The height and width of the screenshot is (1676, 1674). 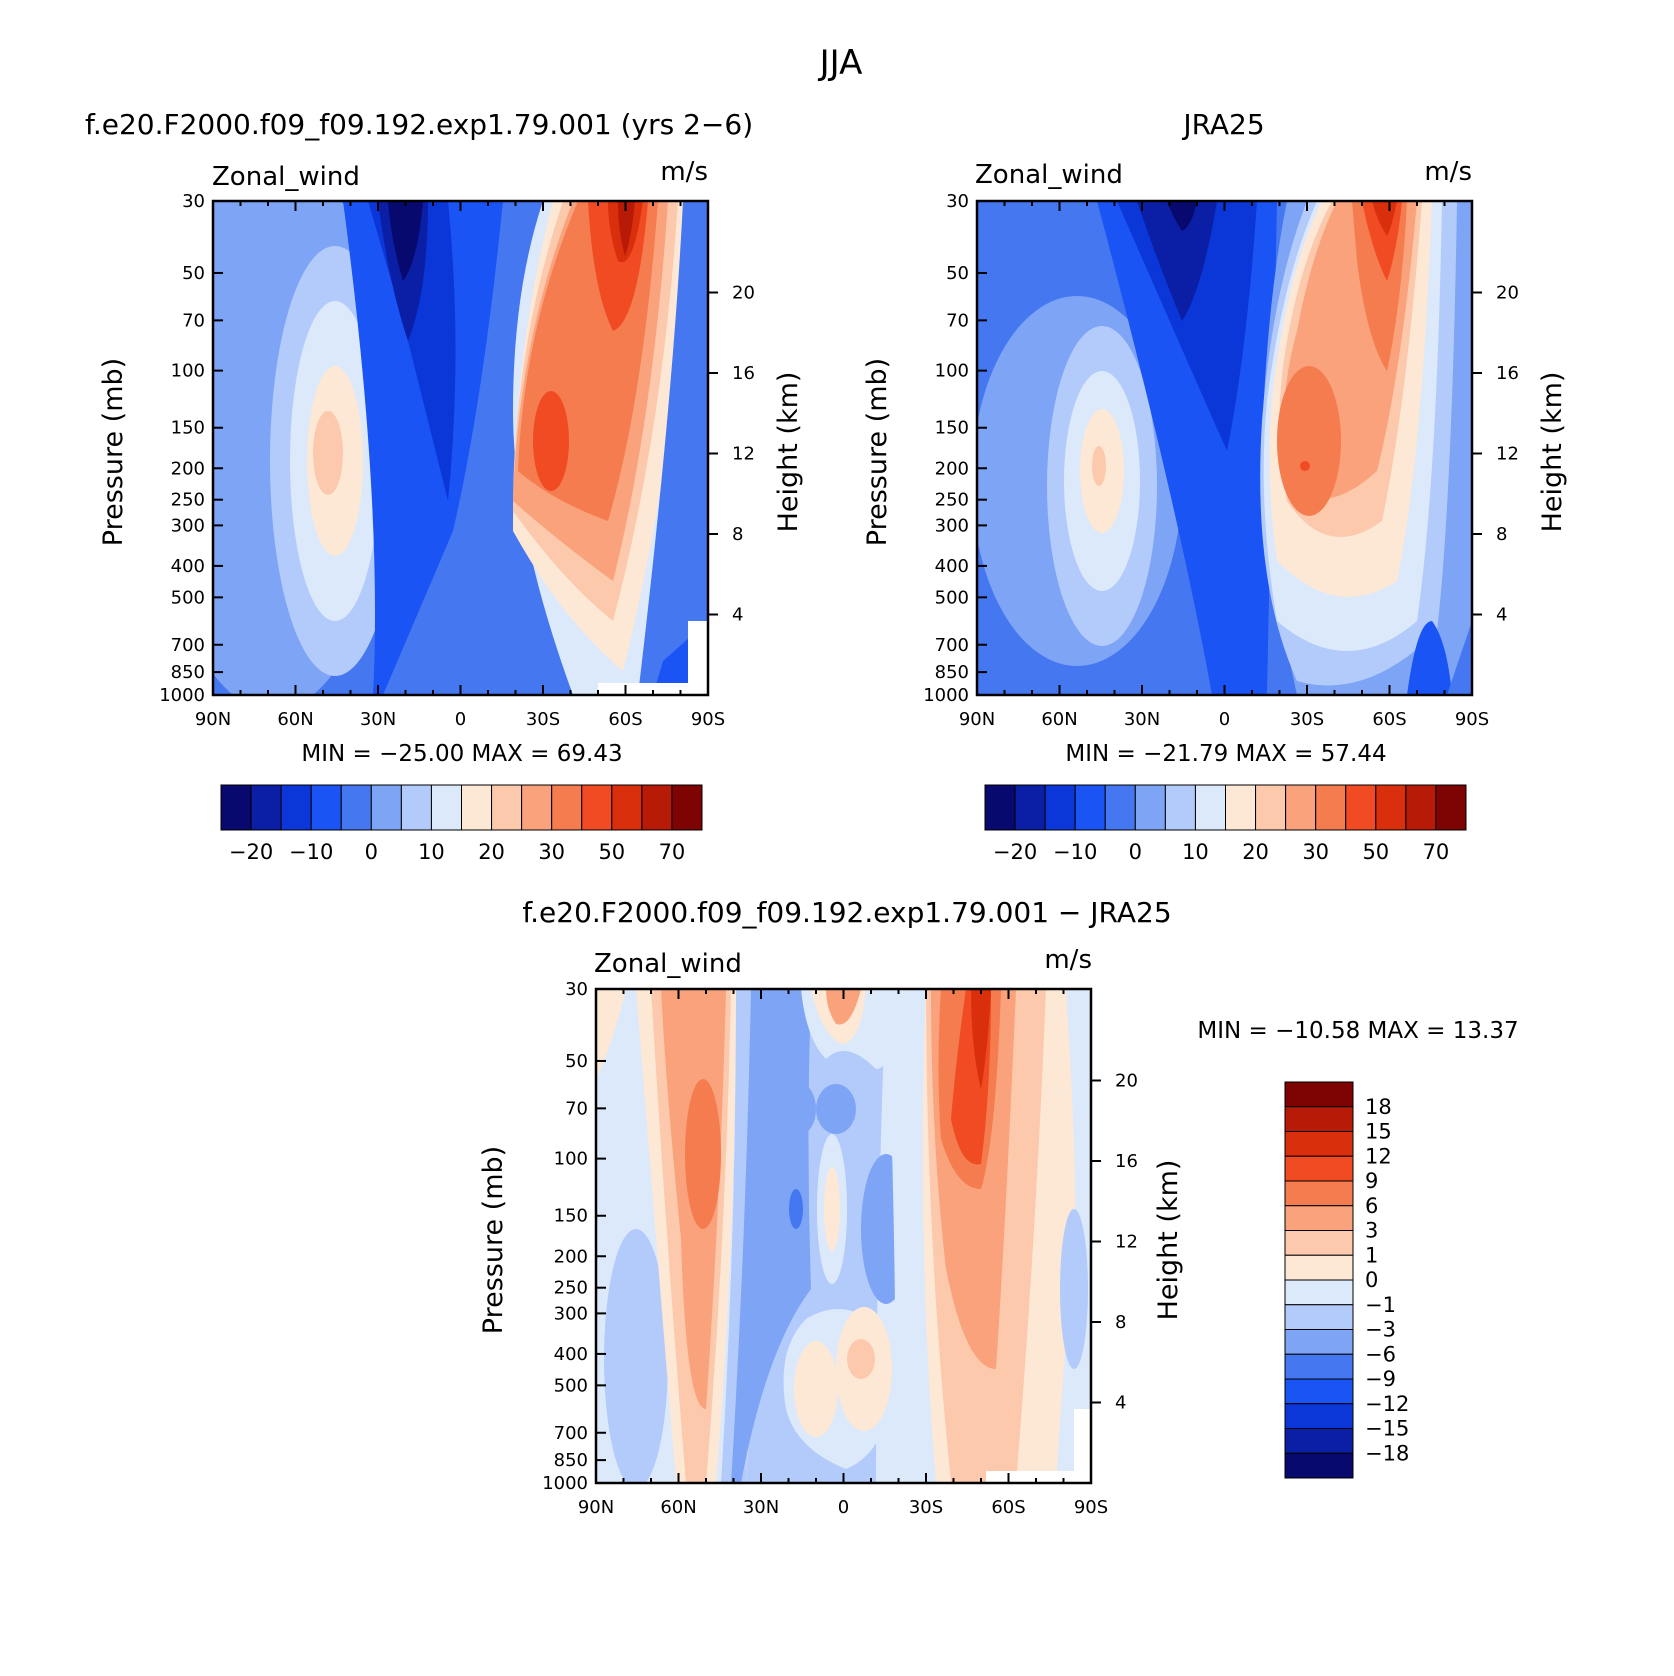 I want to click on colorbar-label: −3, so click(x=1380, y=1330).